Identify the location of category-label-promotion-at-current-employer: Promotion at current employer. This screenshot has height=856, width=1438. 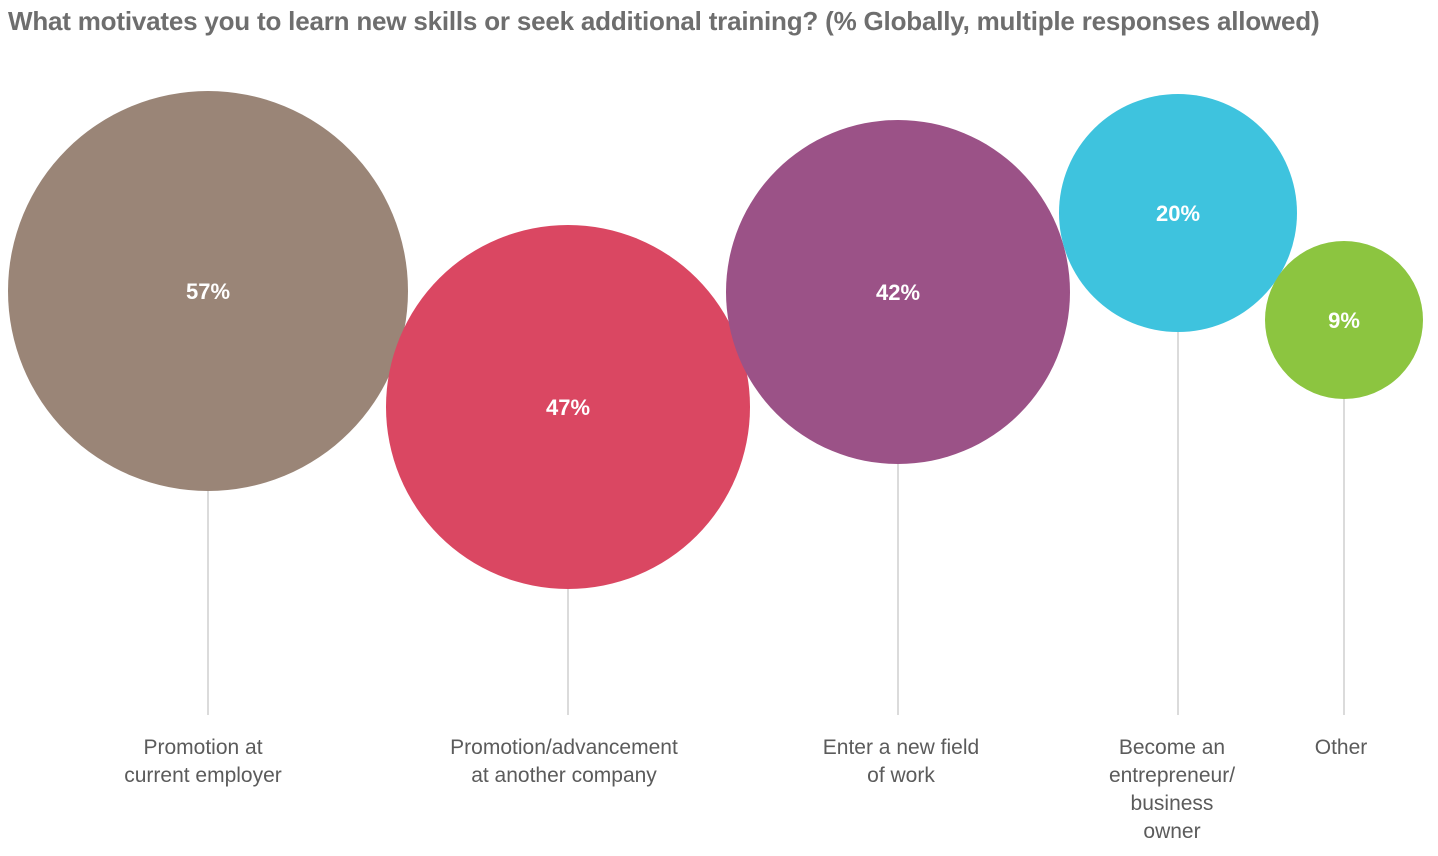
(203, 761).